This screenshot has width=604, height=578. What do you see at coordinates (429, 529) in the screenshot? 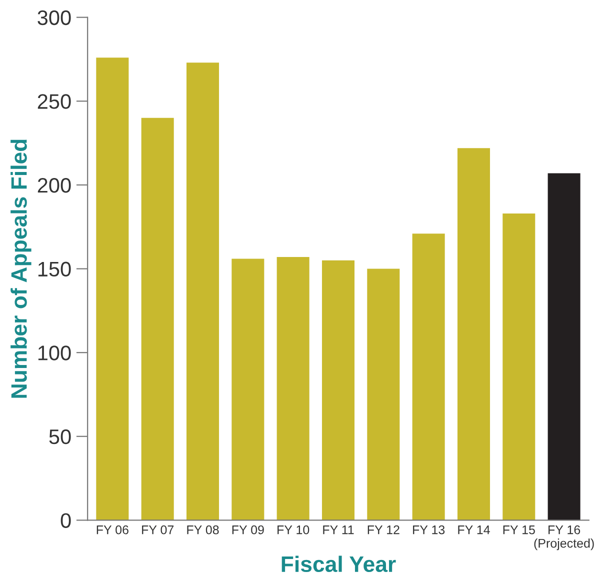
I see `x-tick-label: FY 13` at bounding box center [429, 529].